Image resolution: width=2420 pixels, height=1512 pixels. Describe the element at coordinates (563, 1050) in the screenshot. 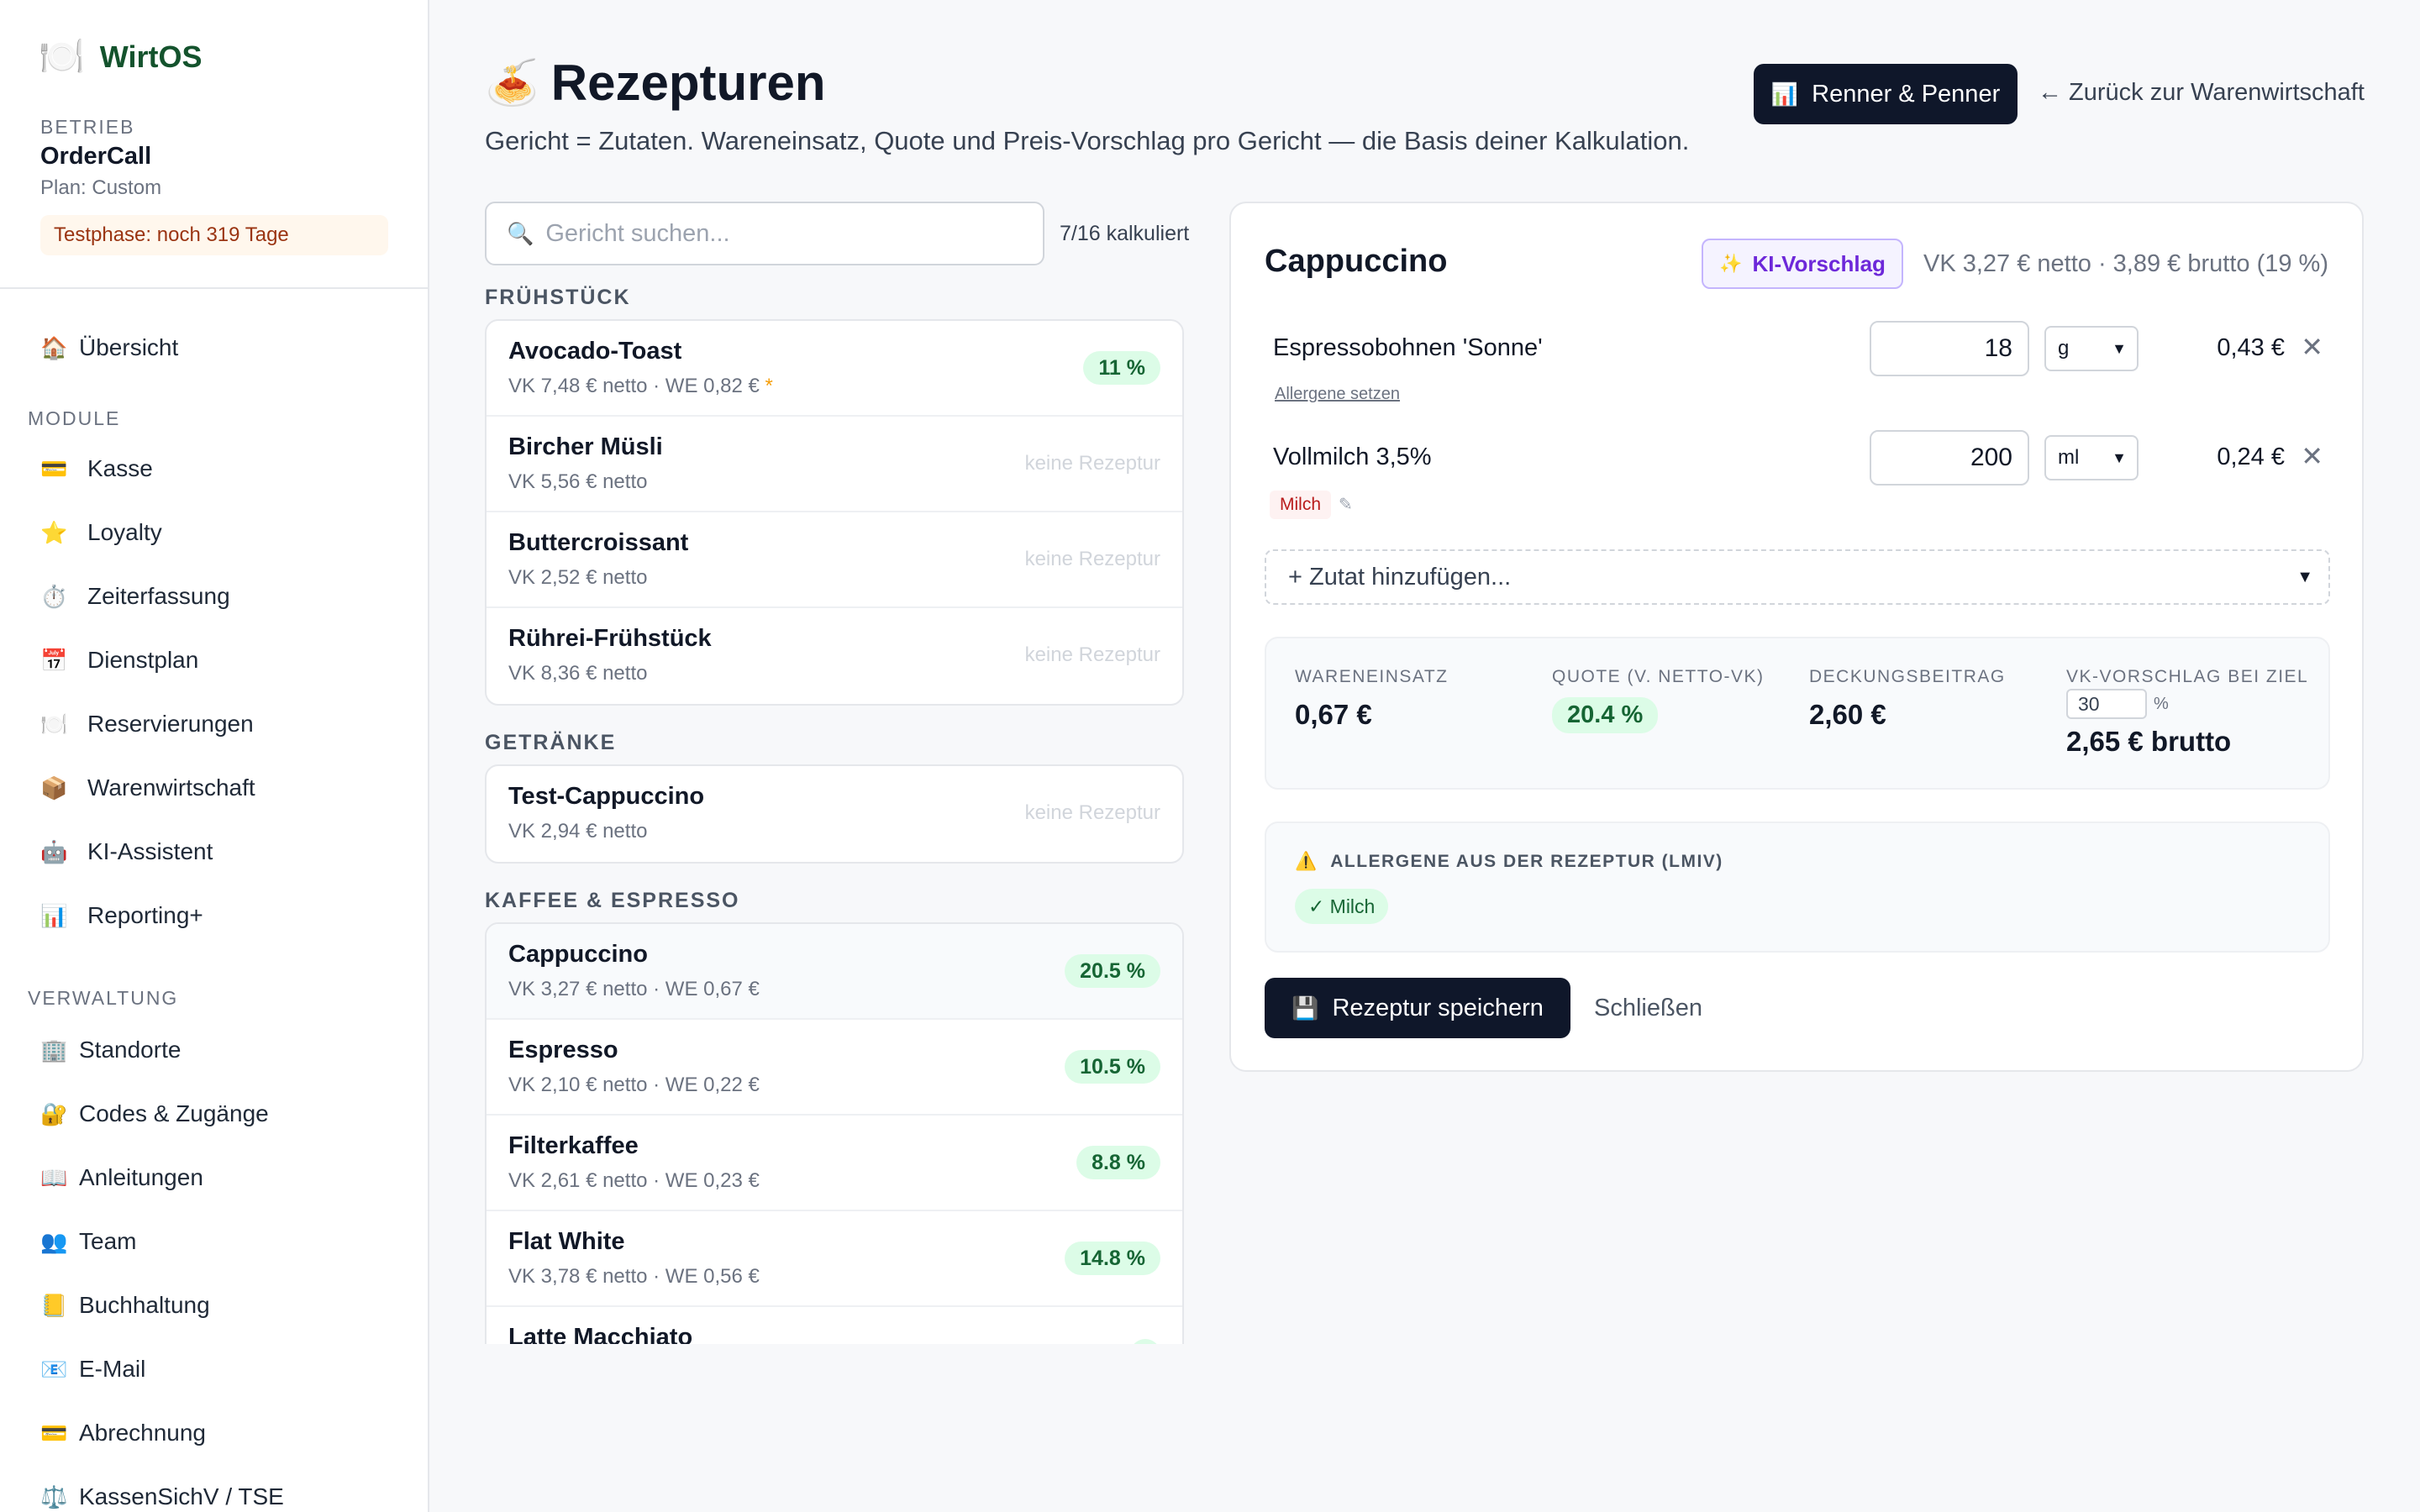

I see `dish-name: Espresso` at that location.